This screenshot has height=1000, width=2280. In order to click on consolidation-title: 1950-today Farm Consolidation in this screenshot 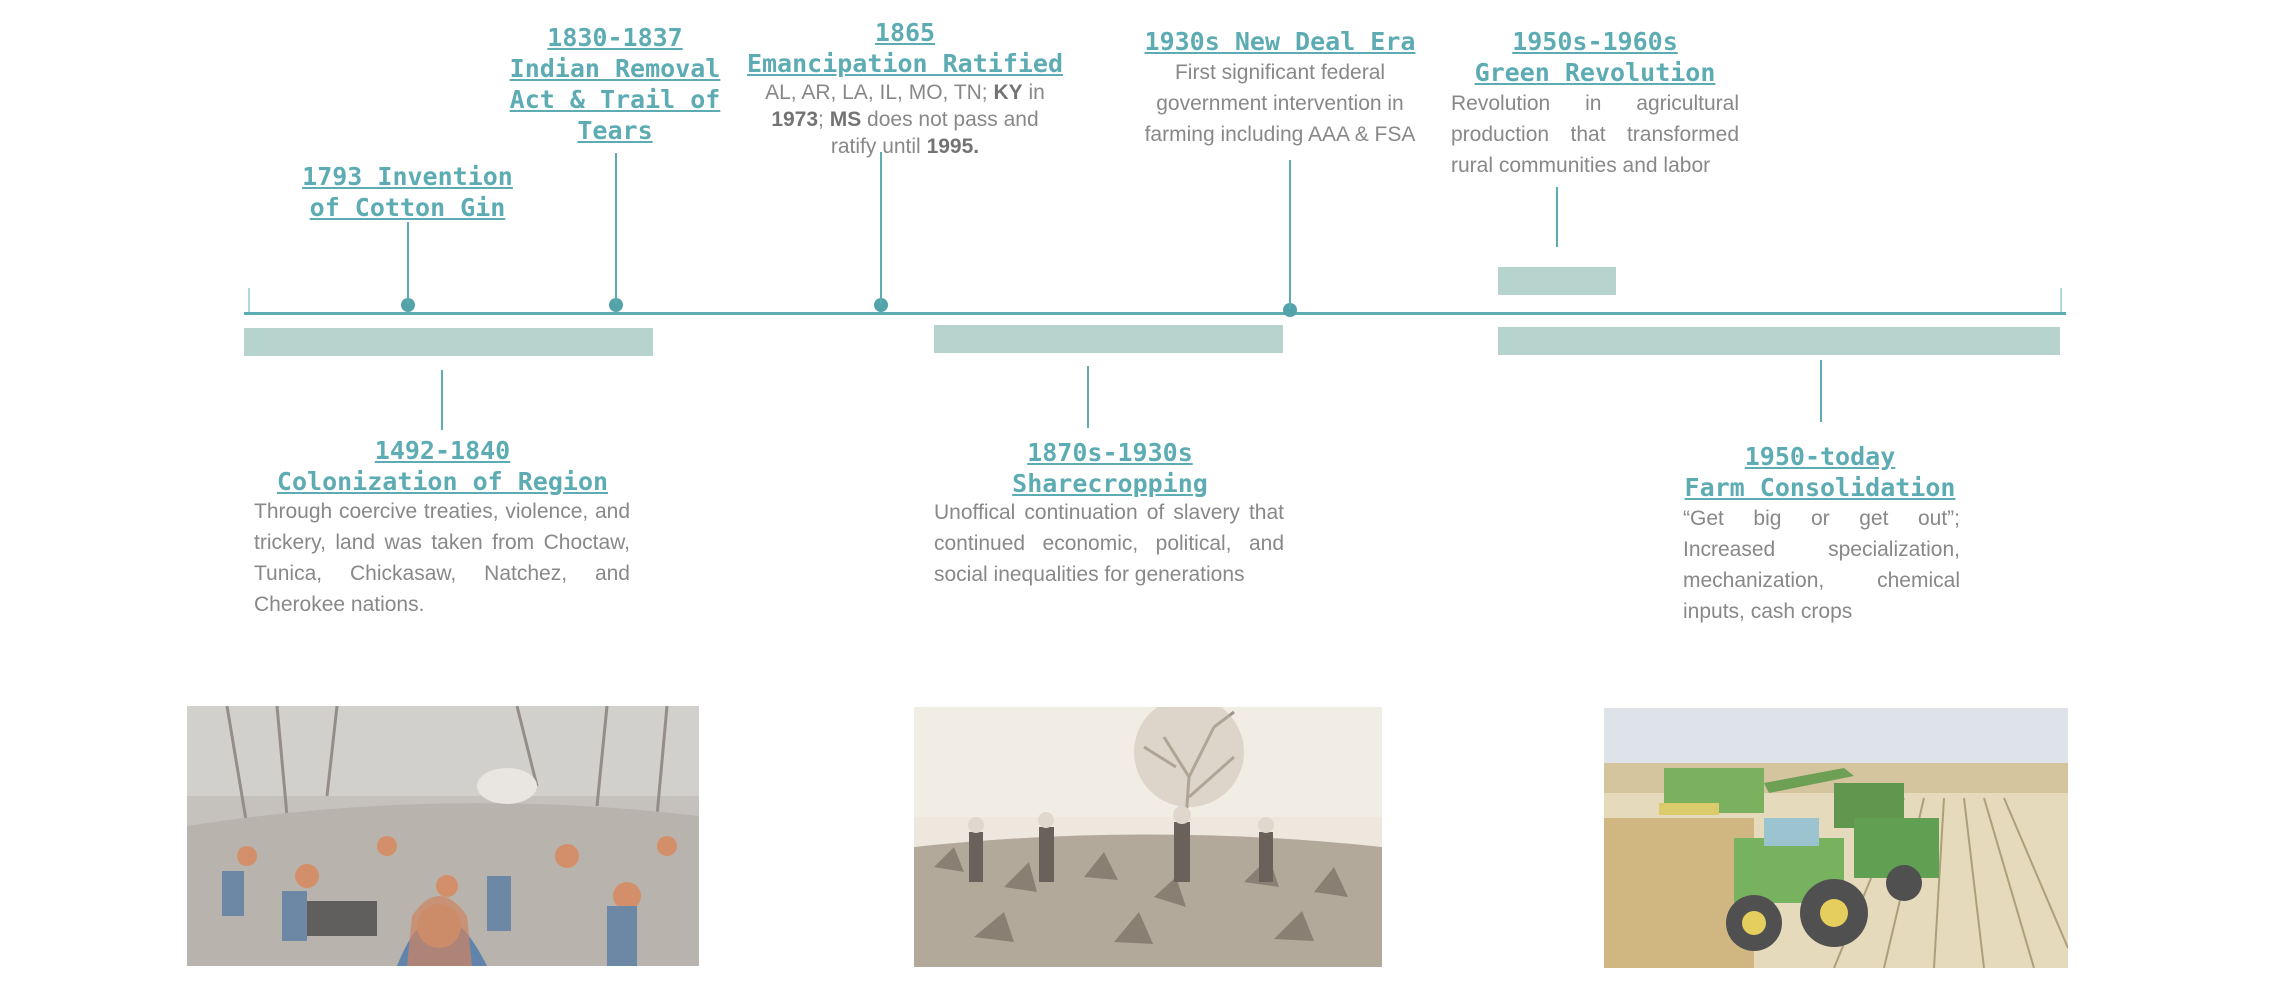, I will do `click(1820, 472)`.